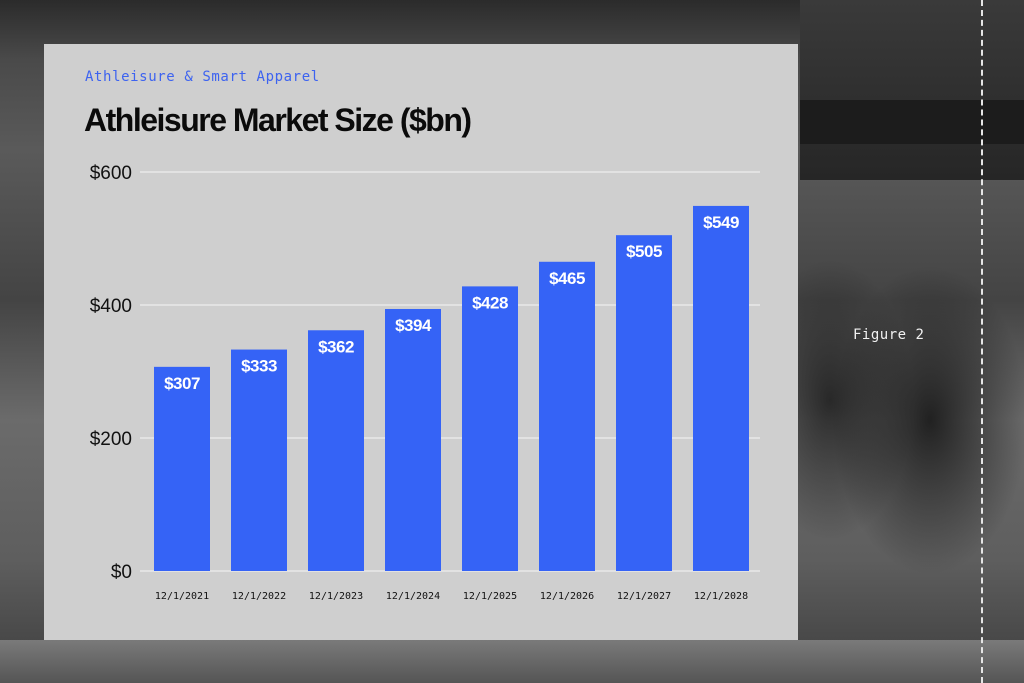 This screenshot has height=683, width=1024. Describe the element at coordinates (413, 325) in the screenshot. I see `bar-data-label: $394` at that location.